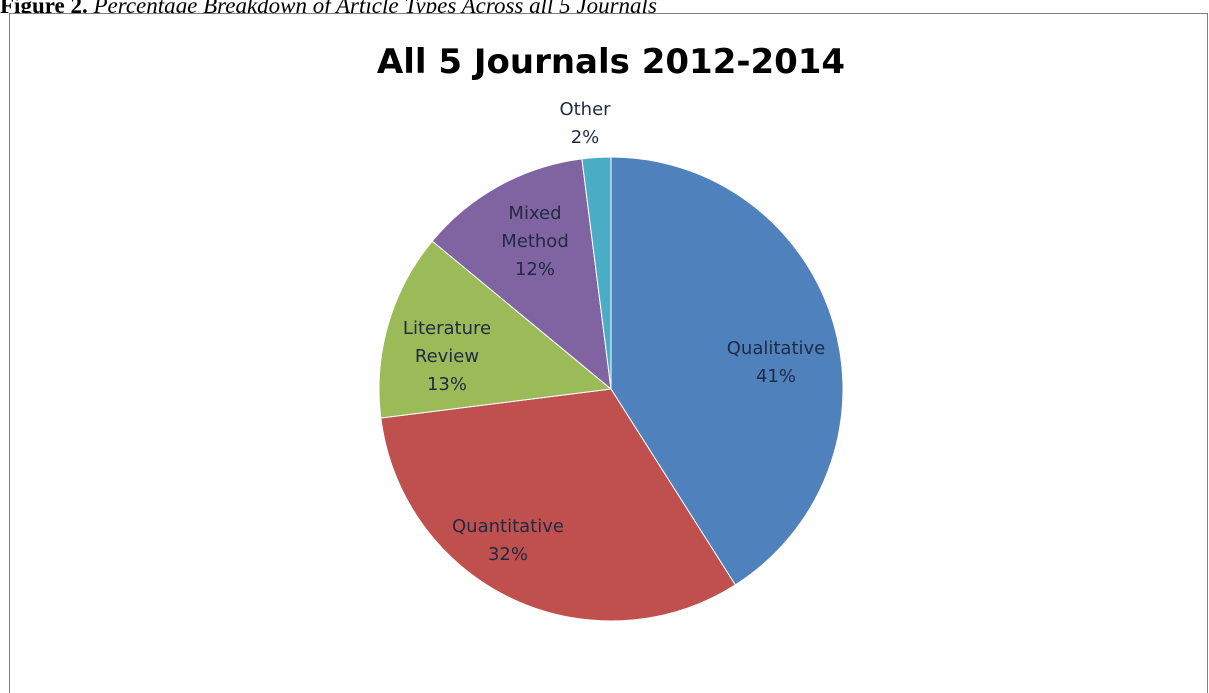 Image resolution: width=1209 pixels, height=693 pixels. What do you see at coordinates (535, 241) in the screenshot?
I see `pie-label-mixed-method: Mixed Method 12%` at bounding box center [535, 241].